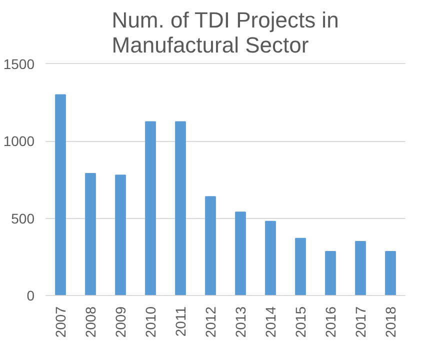  I want to click on y-tick-label: 1500, so click(19, 64).